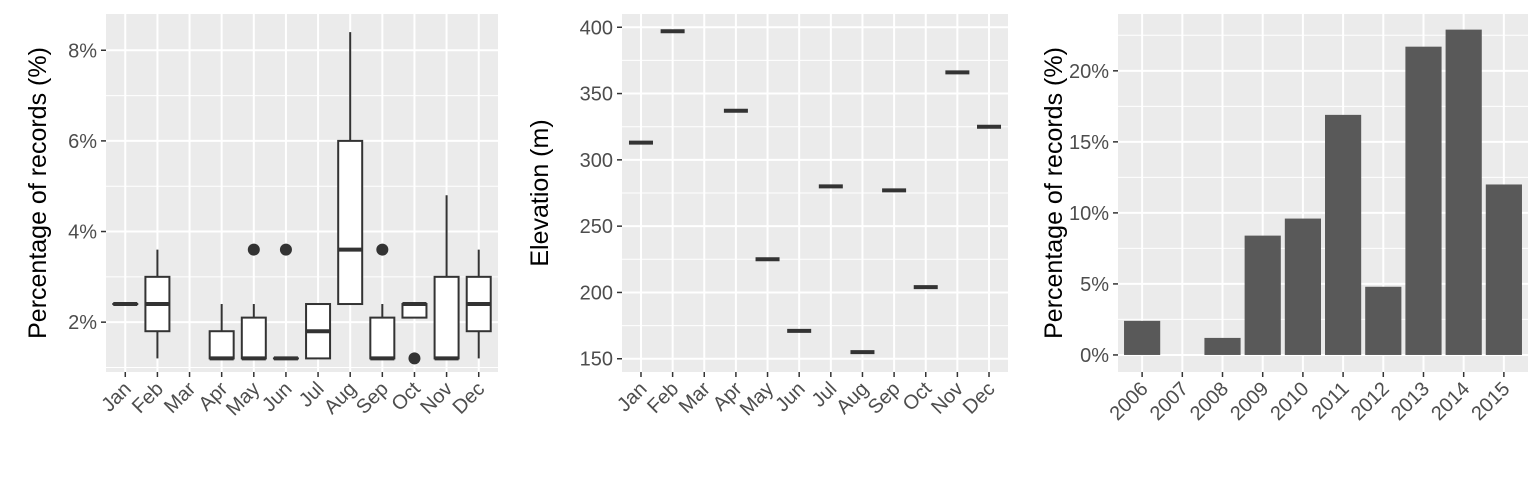  Describe the element at coordinates (1370, 401) in the screenshot. I see `x-tick-label: 2012` at that location.